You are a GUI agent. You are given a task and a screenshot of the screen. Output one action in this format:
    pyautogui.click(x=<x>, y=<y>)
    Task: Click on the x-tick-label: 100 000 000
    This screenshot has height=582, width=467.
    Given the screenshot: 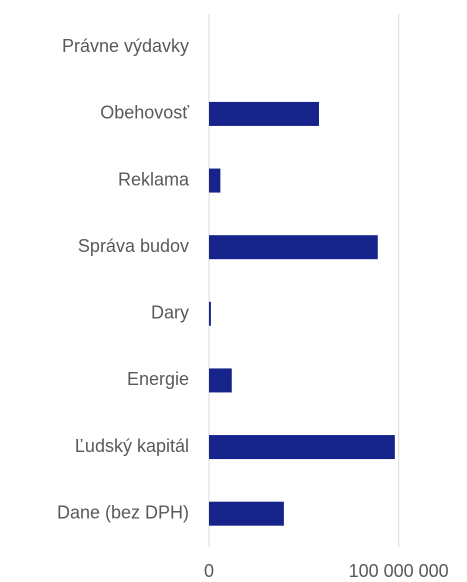 What is the action you would take?
    pyautogui.click(x=399, y=571)
    